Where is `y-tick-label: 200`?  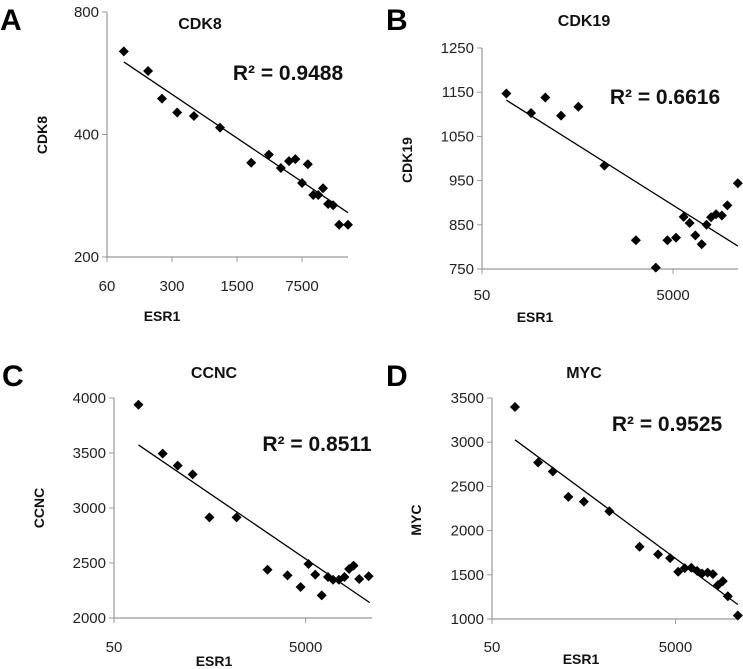 y-tick-label: 200 is located at coordinates (86, 257).